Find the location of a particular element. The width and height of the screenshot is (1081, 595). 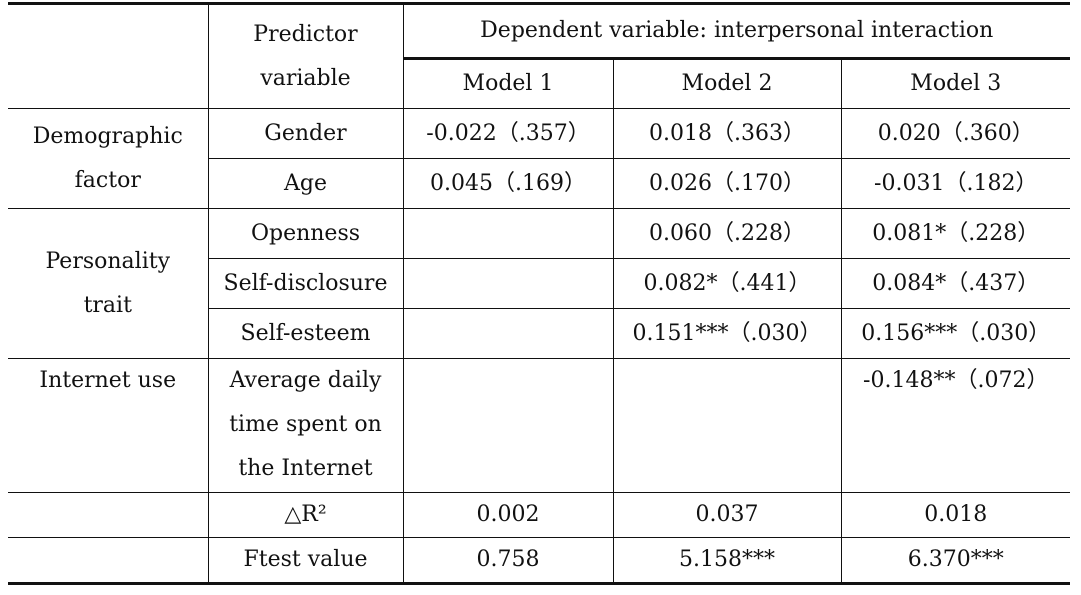

header-predictor-line2: variable is located at coordinates (305, 78).